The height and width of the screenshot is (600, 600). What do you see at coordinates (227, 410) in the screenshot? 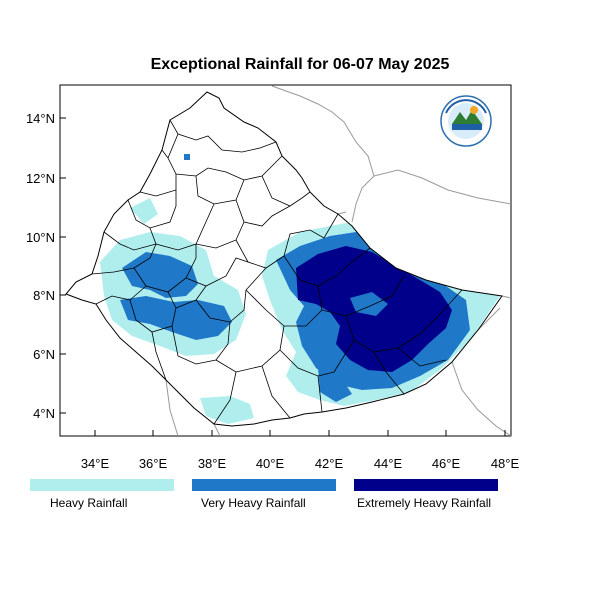
I see `heavy-rain-south` at bounding box center [227, 410].